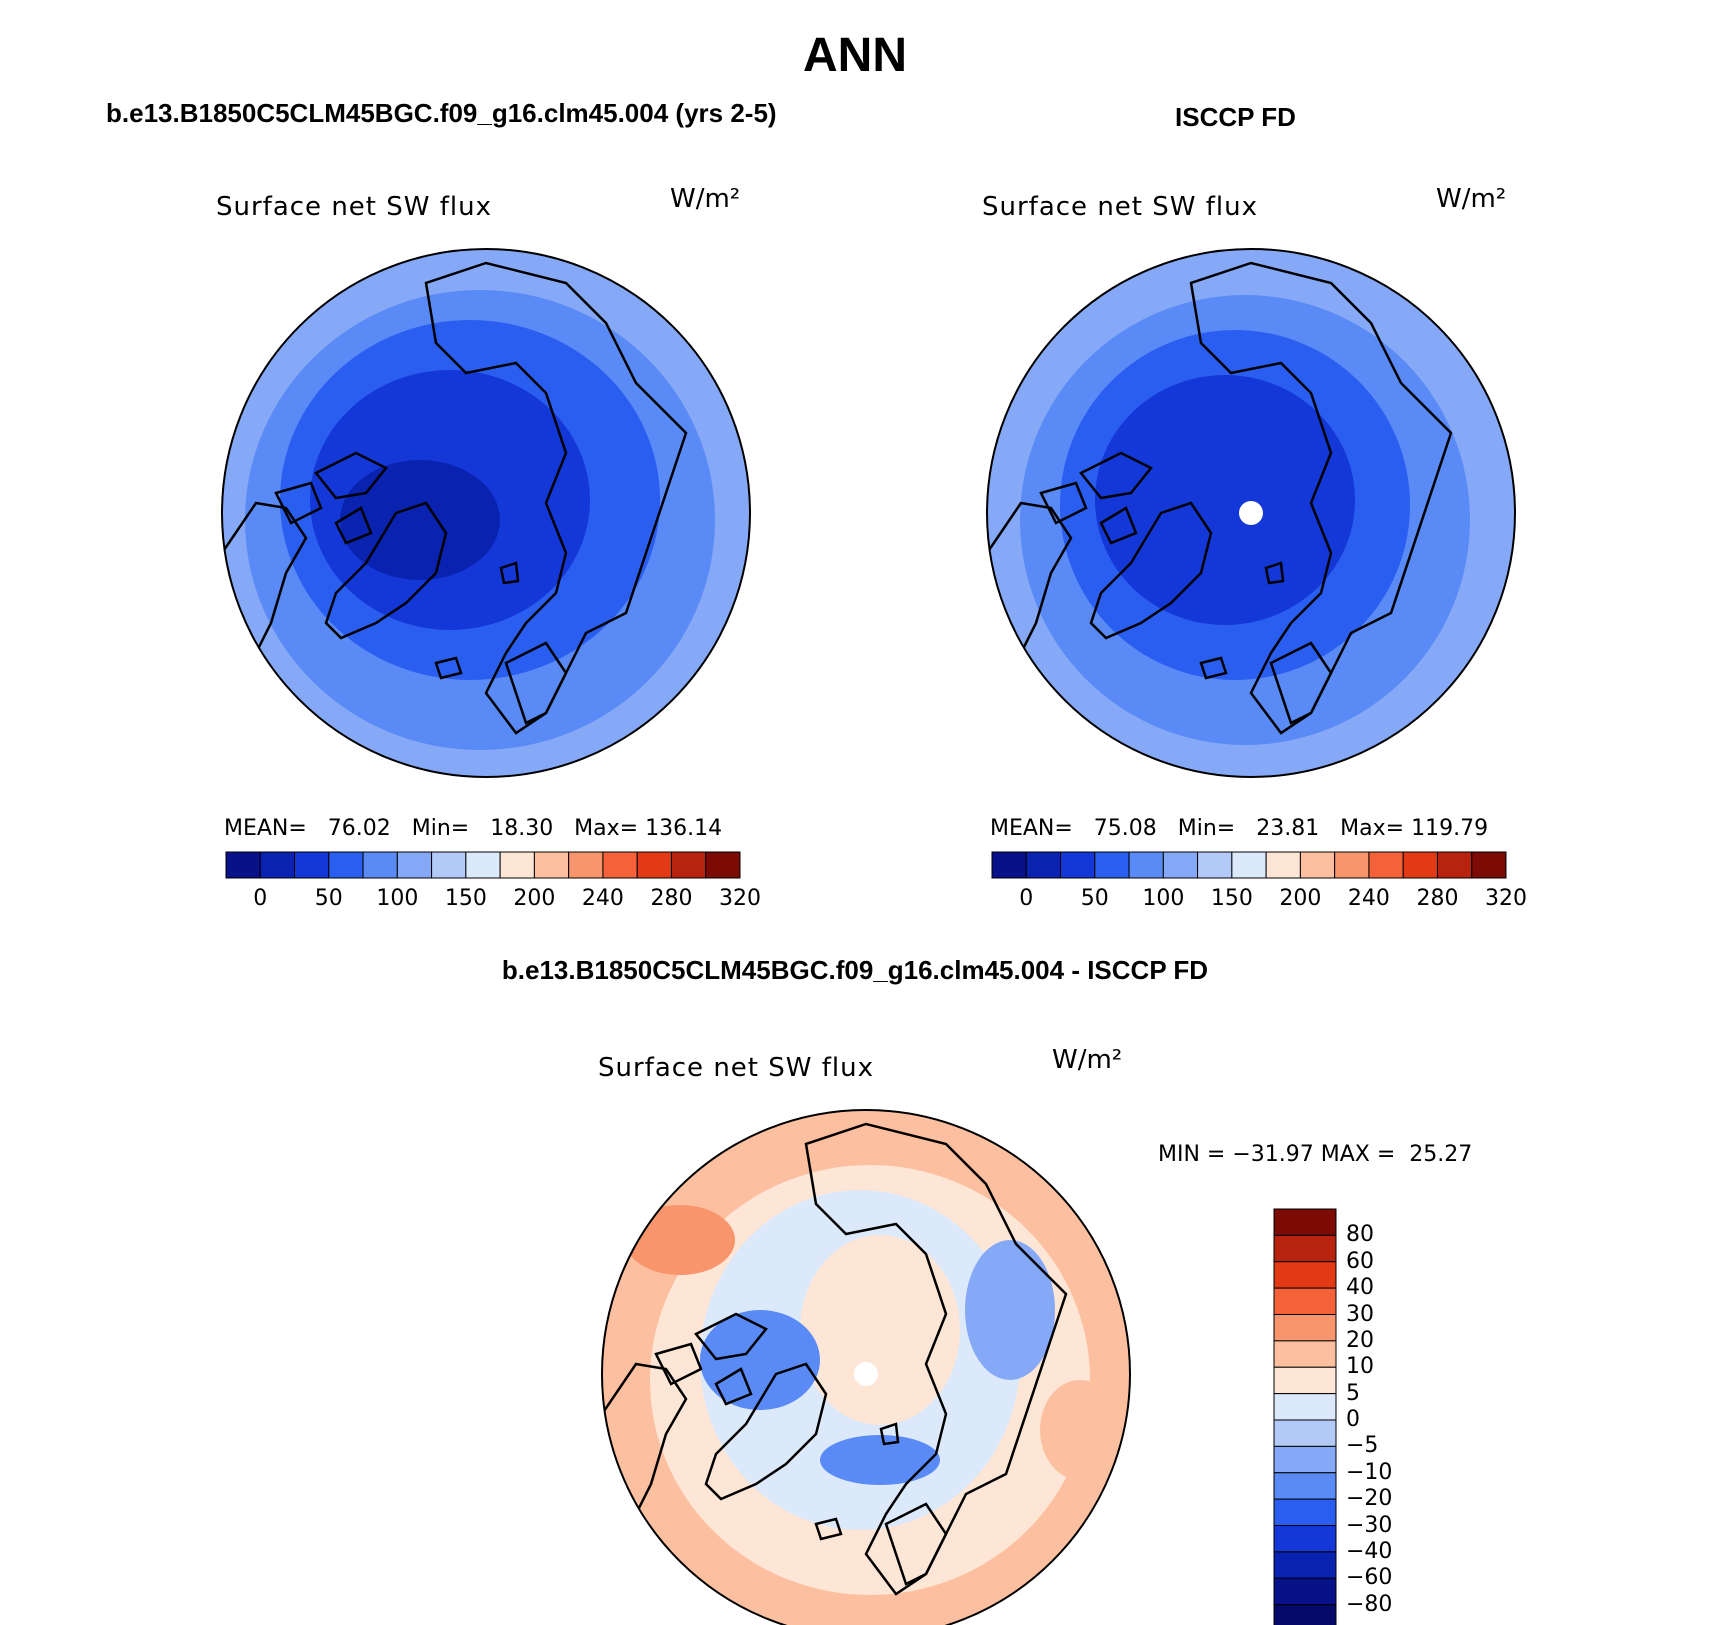 This screenshot has height=1625, width=1710. I want to click on difference-colorbar-tick: −80, so click(1369, 1604).